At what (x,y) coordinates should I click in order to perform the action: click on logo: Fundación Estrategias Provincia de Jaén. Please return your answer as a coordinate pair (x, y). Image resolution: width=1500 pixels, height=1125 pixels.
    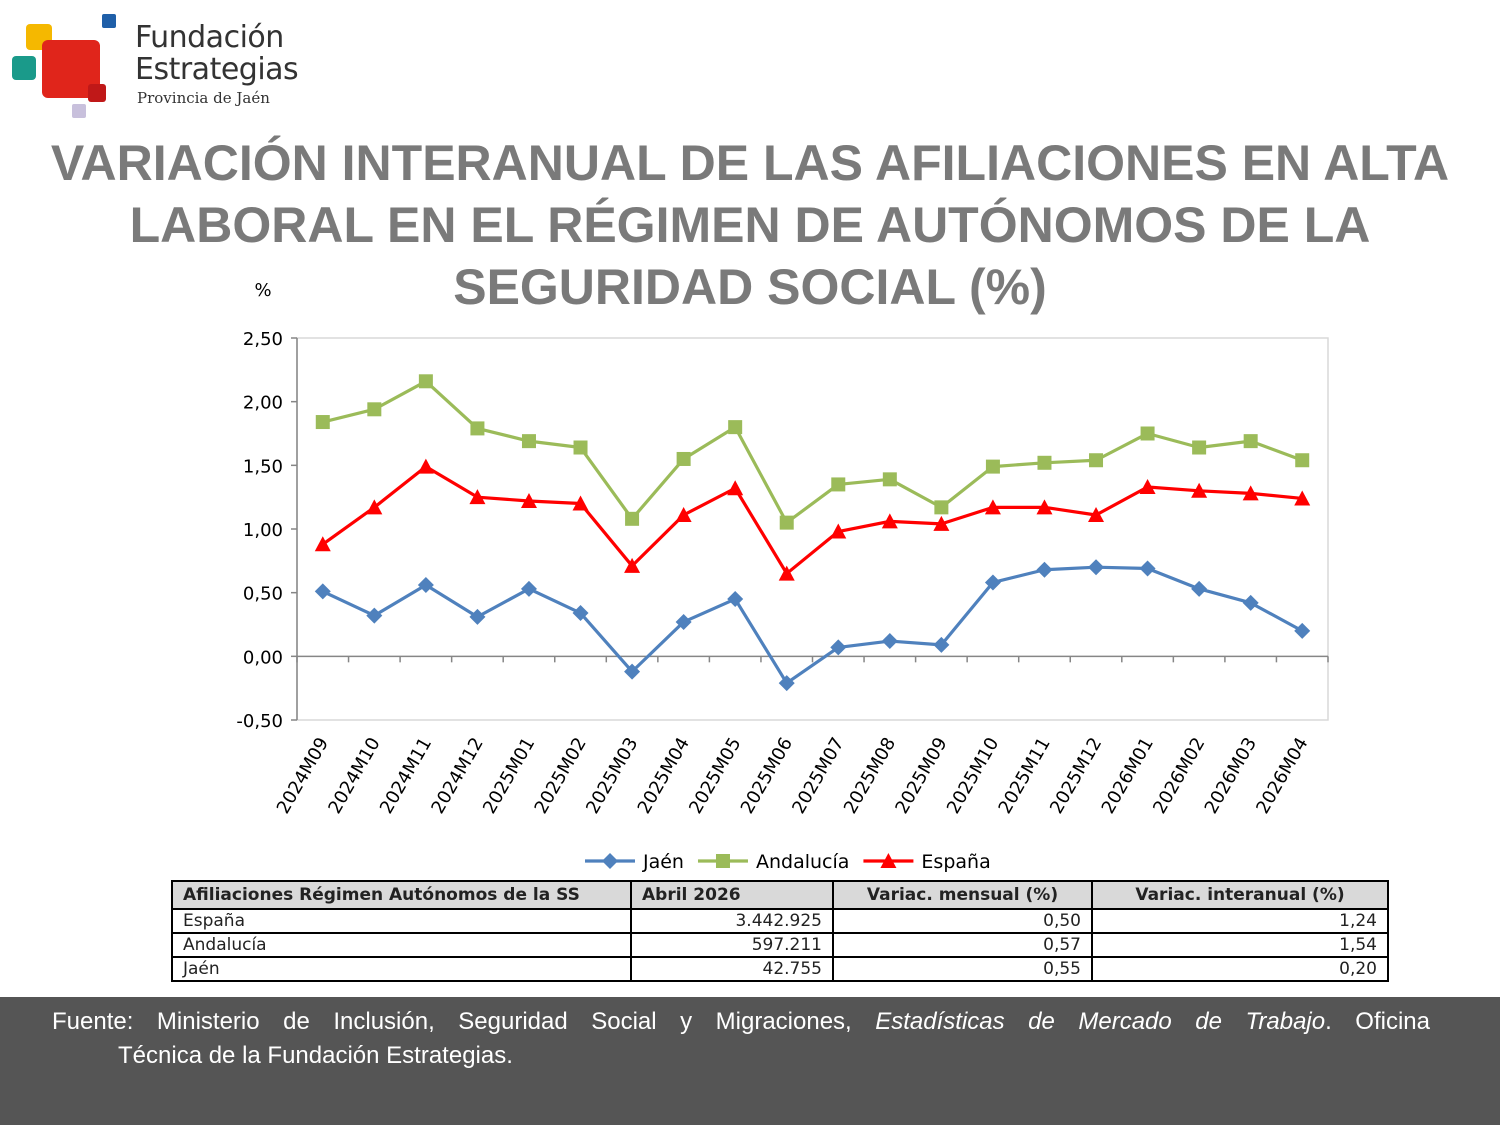
    Looking at the image, I should click on (165, 67).